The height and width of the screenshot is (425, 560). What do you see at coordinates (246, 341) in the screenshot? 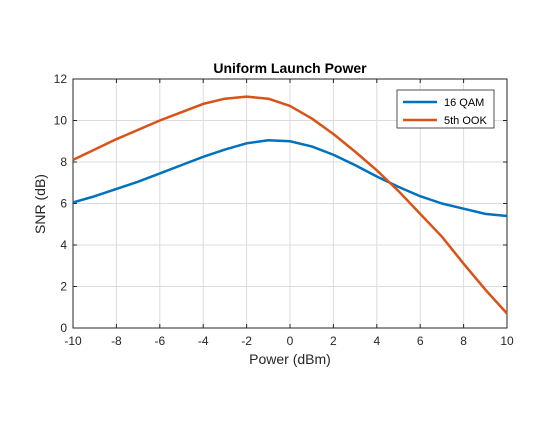
I see `x-tick-label: -2` at bounding box center [246, 341].